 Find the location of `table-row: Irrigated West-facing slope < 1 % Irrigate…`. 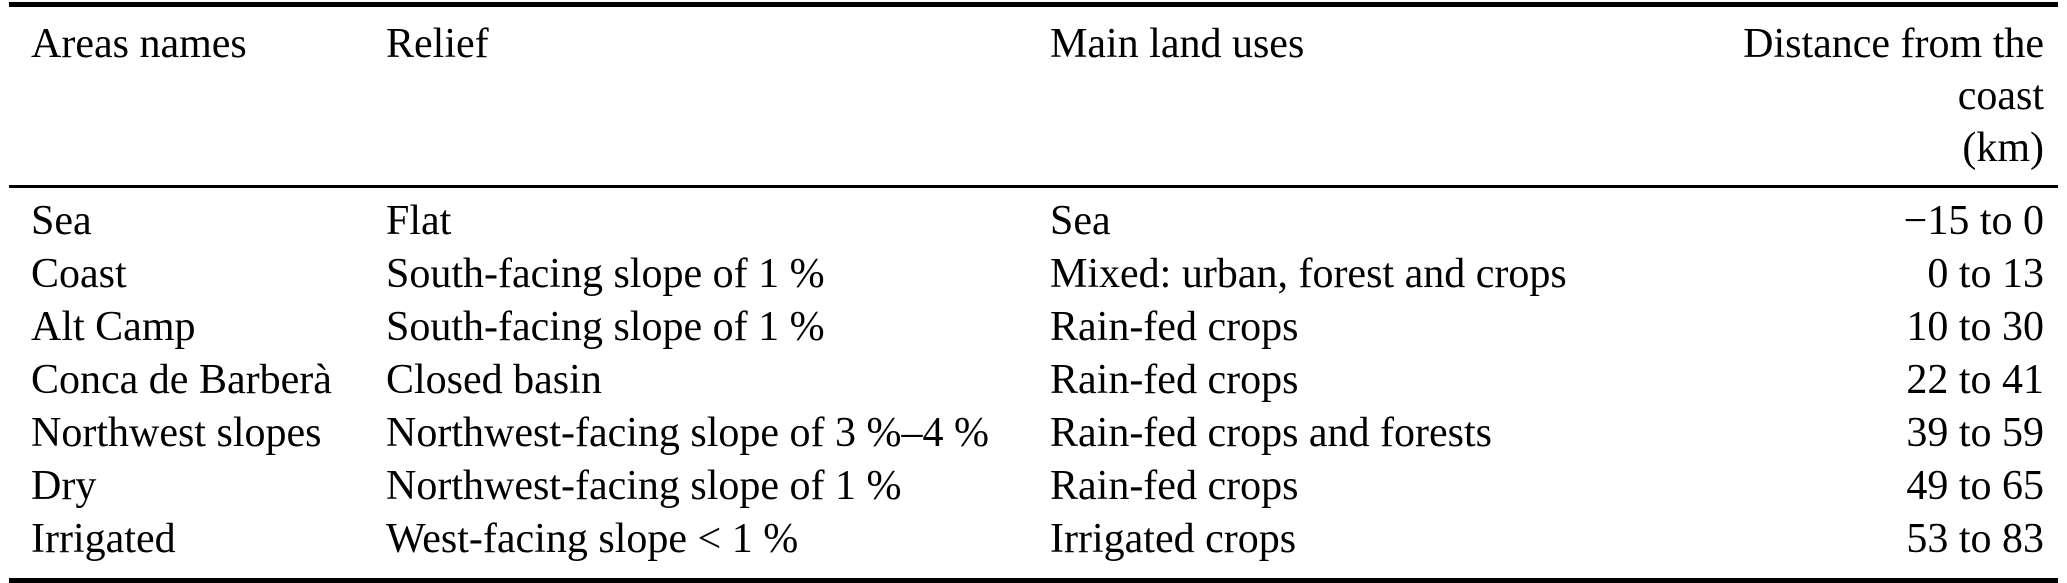

table-row: Irrigated West-facing slope < 1 % Irrigate… is located at coordinates (1033, 547).